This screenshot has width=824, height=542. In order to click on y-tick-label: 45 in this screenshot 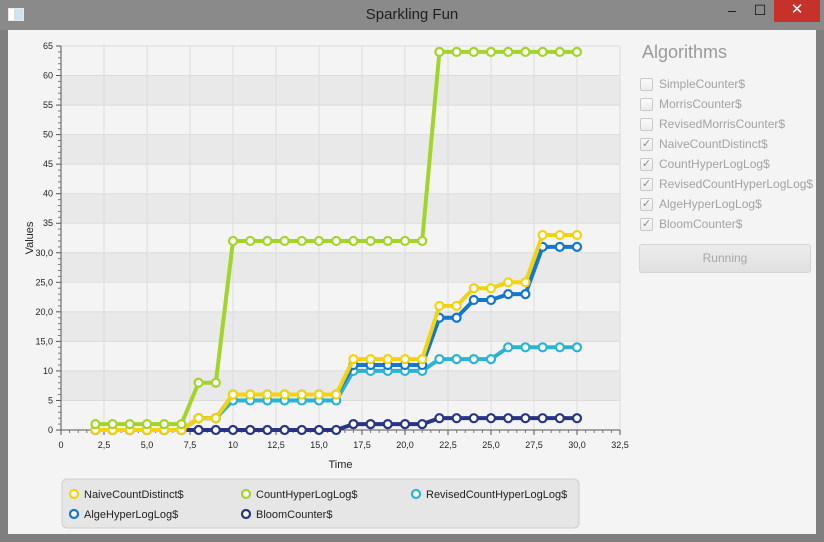, I will do `click(48, 164)`.